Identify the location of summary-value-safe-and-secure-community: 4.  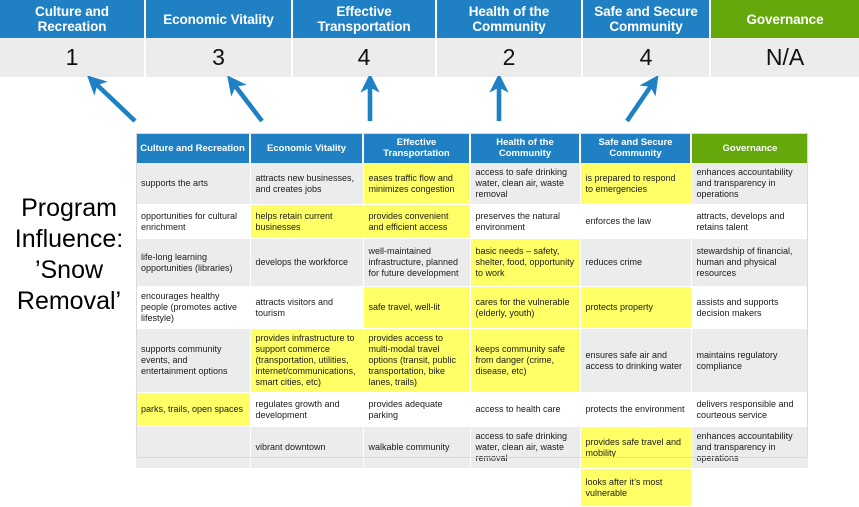
(647, 57).